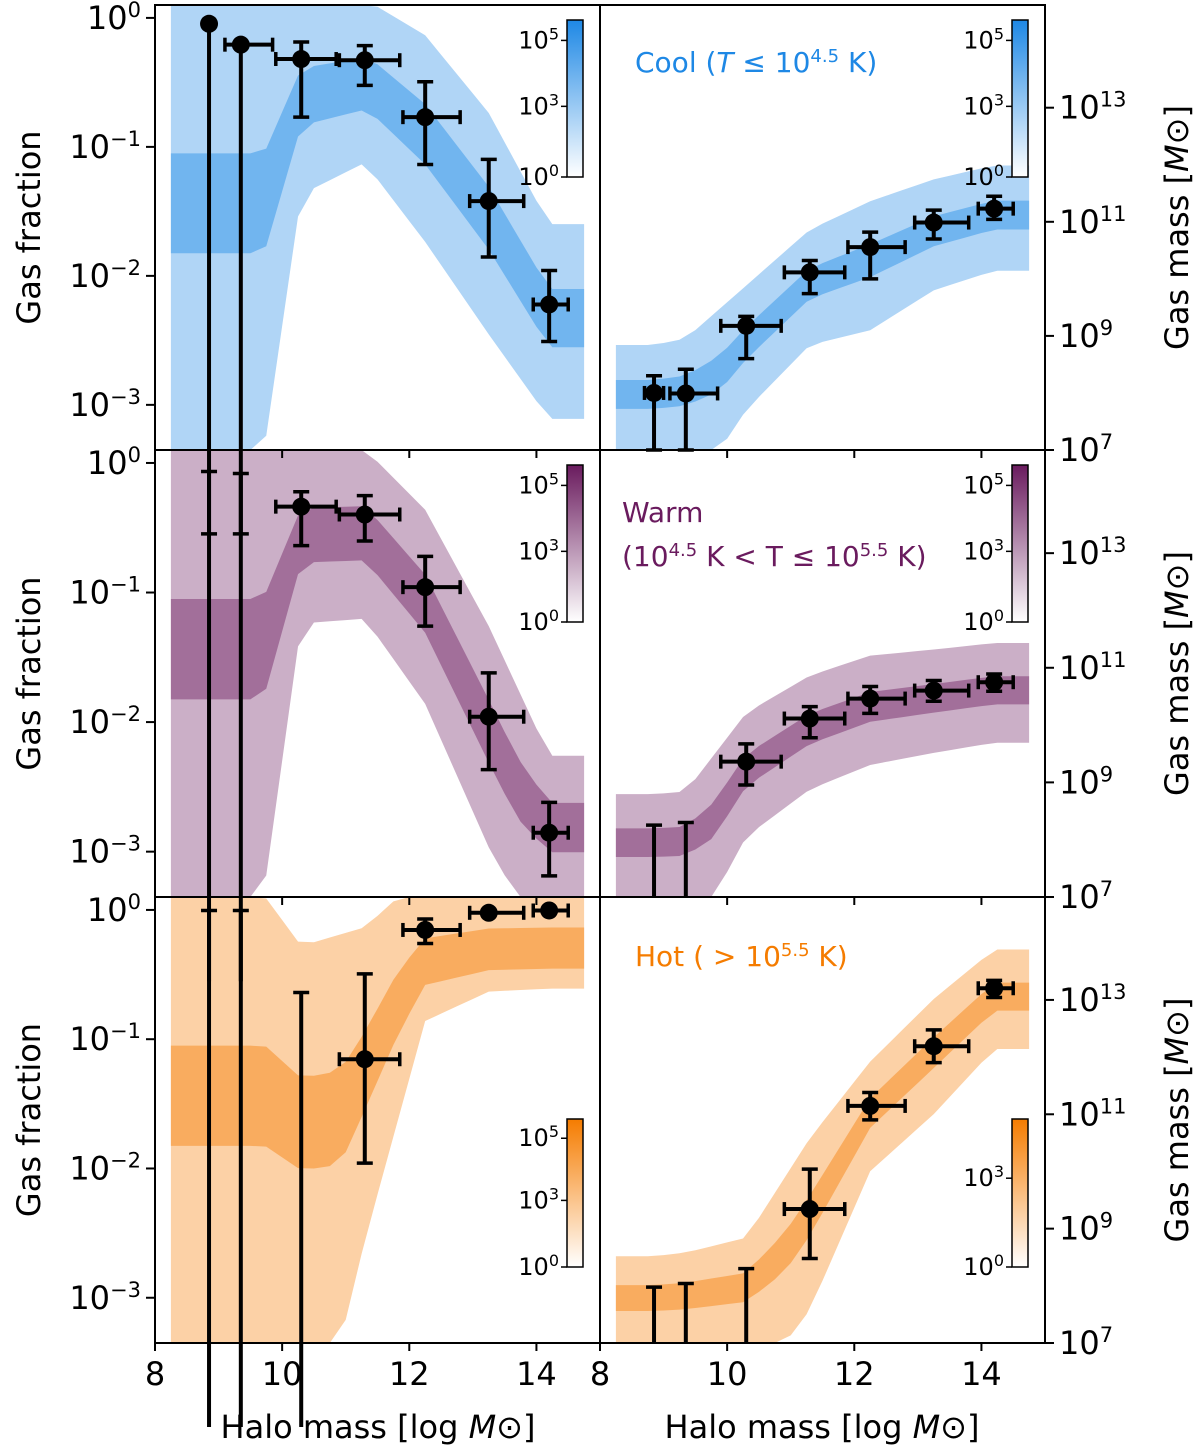 The height and width of the screenshot is (1455, 1200). What do you see at coordinates (741, 957) in the screenshot?
I see `hot-phase-label: Hot ( > 105.5 K)` at bounding box center [741, 957].